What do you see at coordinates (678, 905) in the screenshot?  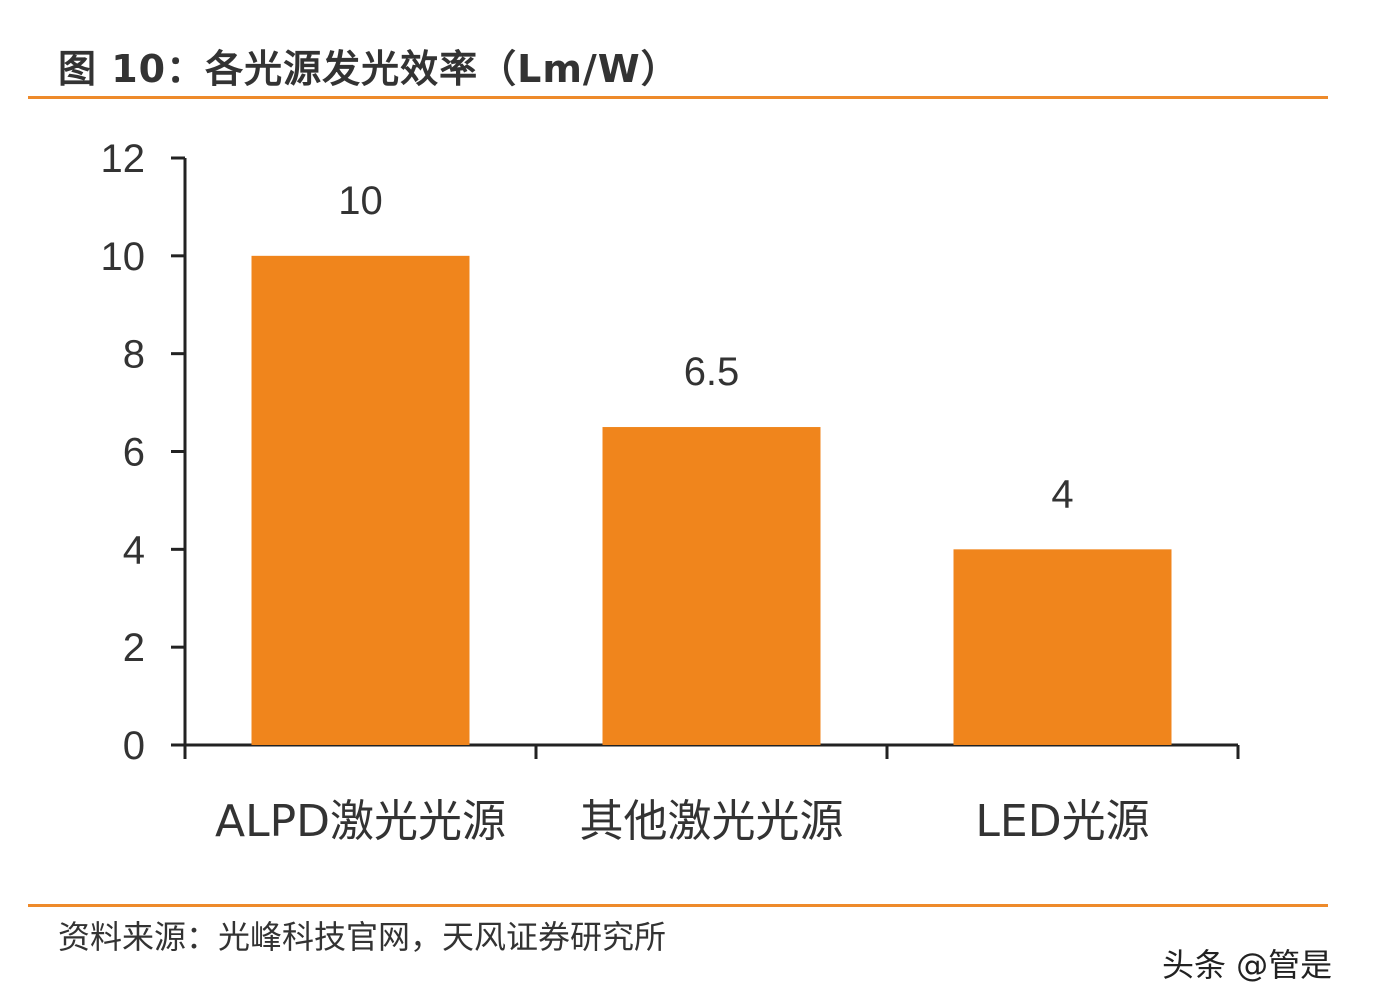 I see `source-divider` at bounding box center [678, 905].